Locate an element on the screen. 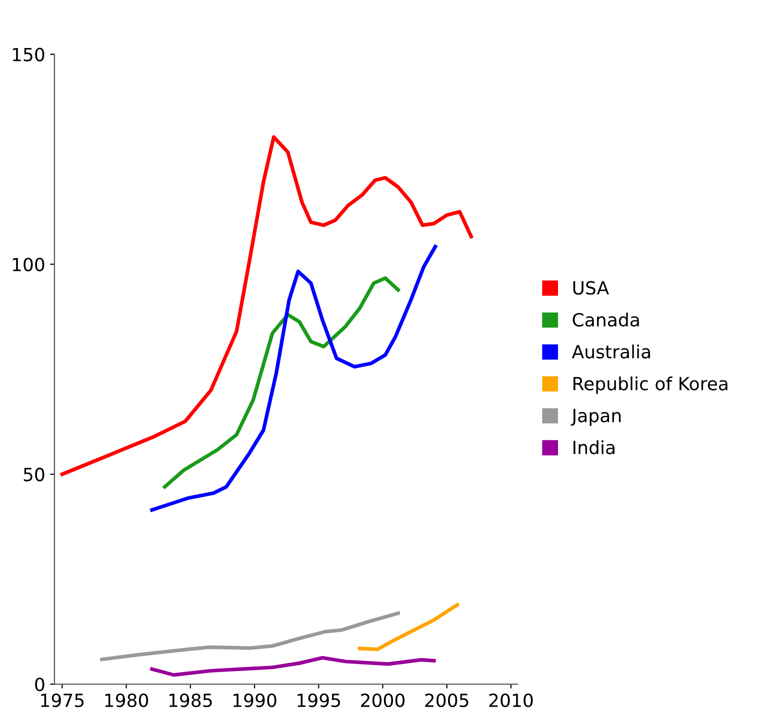 Image resolution: width=778 pixels, height=724 pixels. x-tick-label: 1975 is located at coordinates (62, 701).